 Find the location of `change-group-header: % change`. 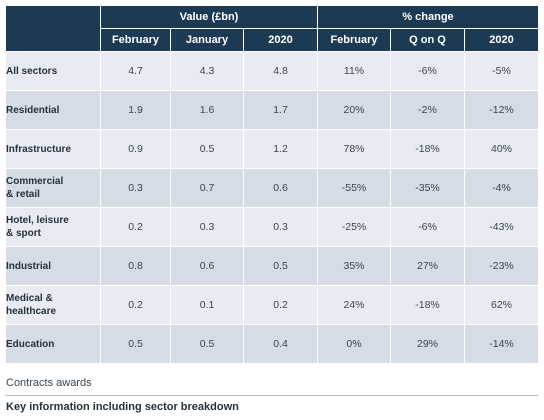

change-group-header: % change is located at coordinates (428, 17).